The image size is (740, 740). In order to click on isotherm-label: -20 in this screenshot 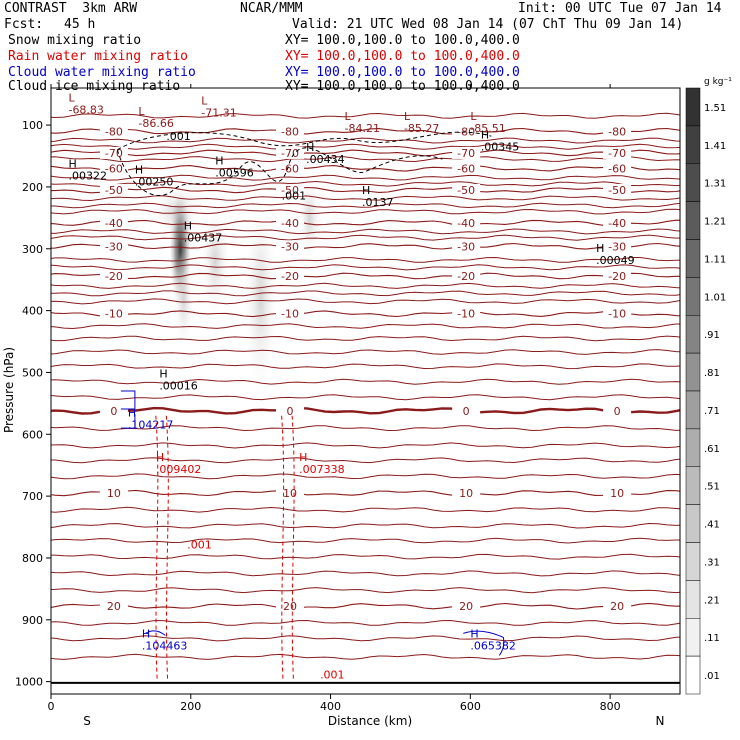, I will do `click(617, 276)`.